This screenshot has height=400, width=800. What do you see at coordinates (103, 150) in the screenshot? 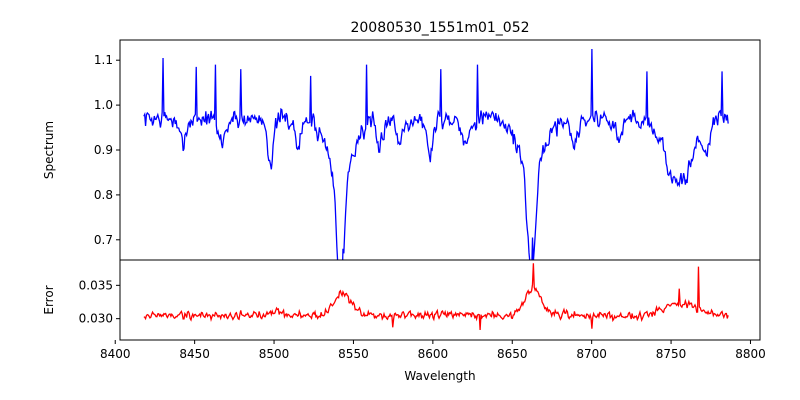
I see `spectrum-y-tick-label: 0.9` at bounding box center [103, 150].